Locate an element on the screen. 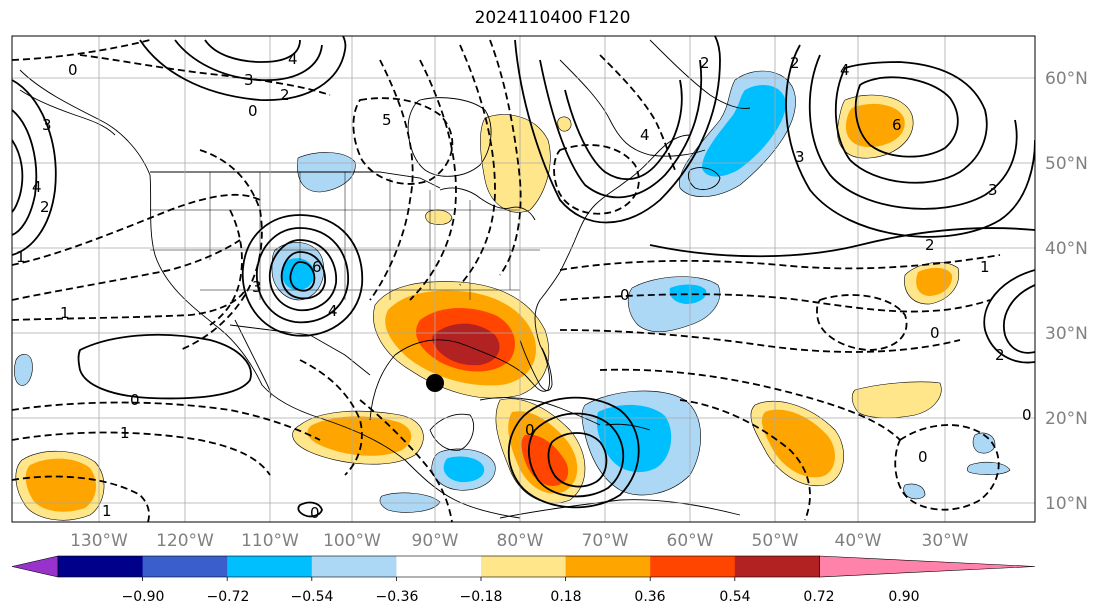 The image size is (1105, 615). lat-tick-10n: 10°N is located at coordinates (1066, 504).